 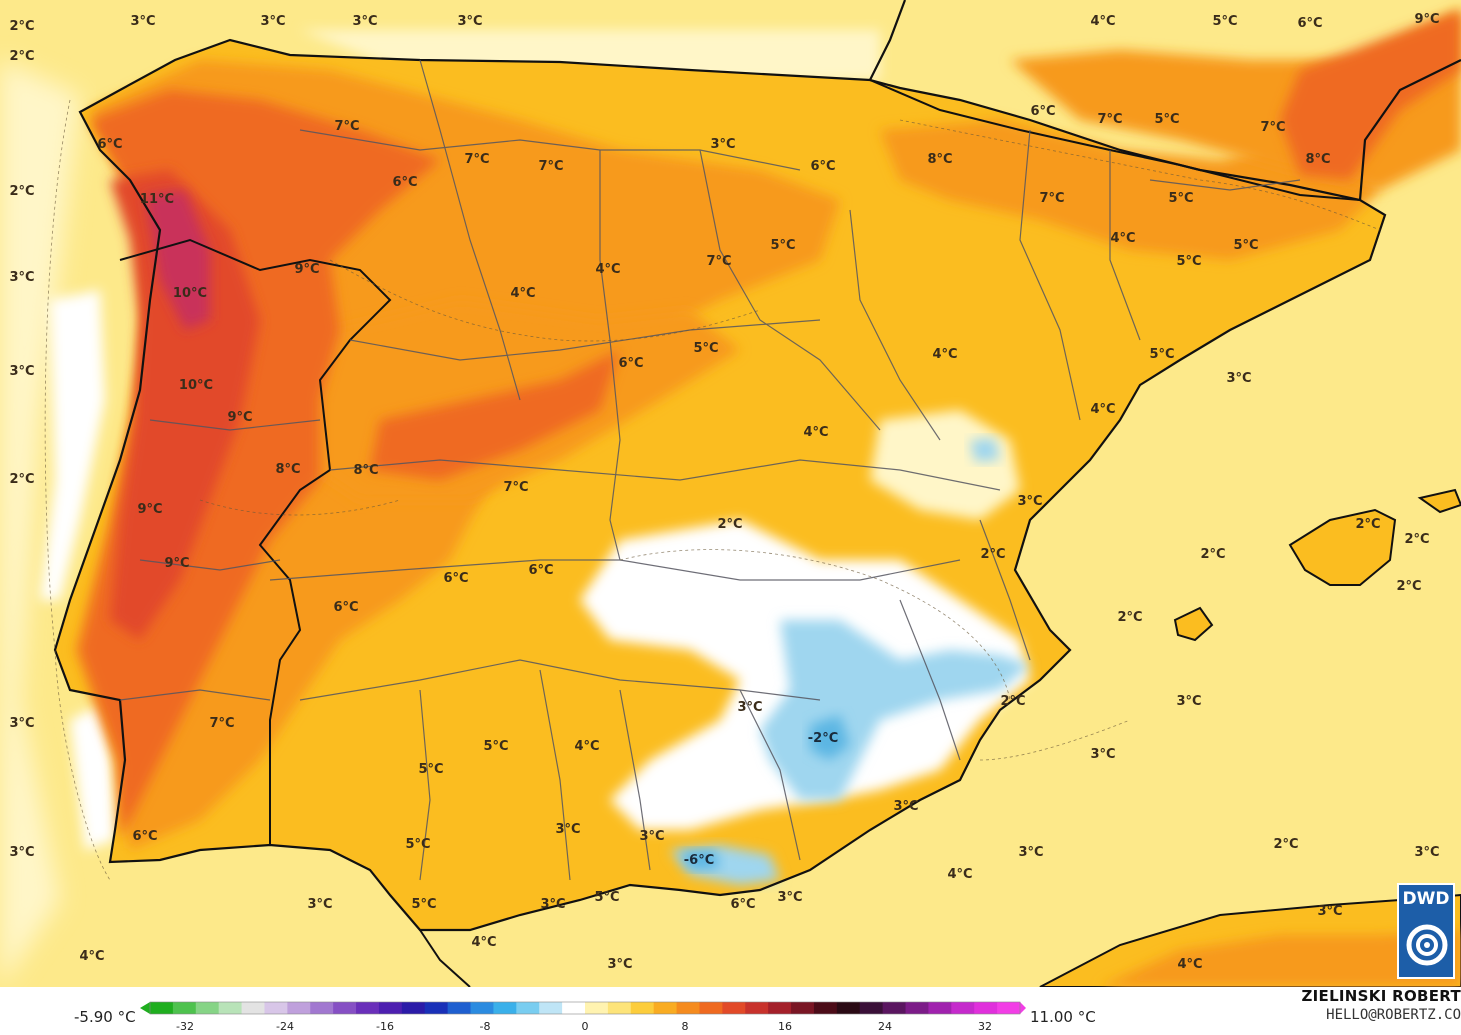 I want to click on scale-tick-label: -8, so click(x=485, y=1026).